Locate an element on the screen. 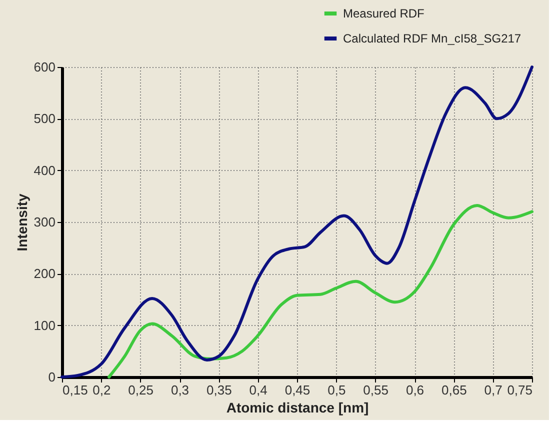 Image resolution: width=554 pixels, height=437 pixels. x-tick-label: 0,65 is located at coordinates (454, 390).